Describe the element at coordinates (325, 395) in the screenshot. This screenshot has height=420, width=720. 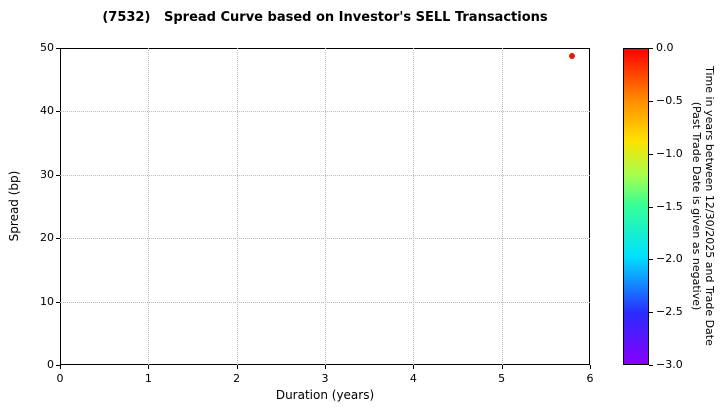
I see `x-axis-label: Duration (years)` at that location.